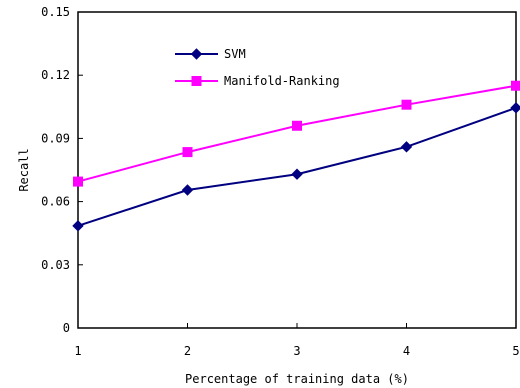  I want to click on x-tick-label: 2, so click(187, 351).